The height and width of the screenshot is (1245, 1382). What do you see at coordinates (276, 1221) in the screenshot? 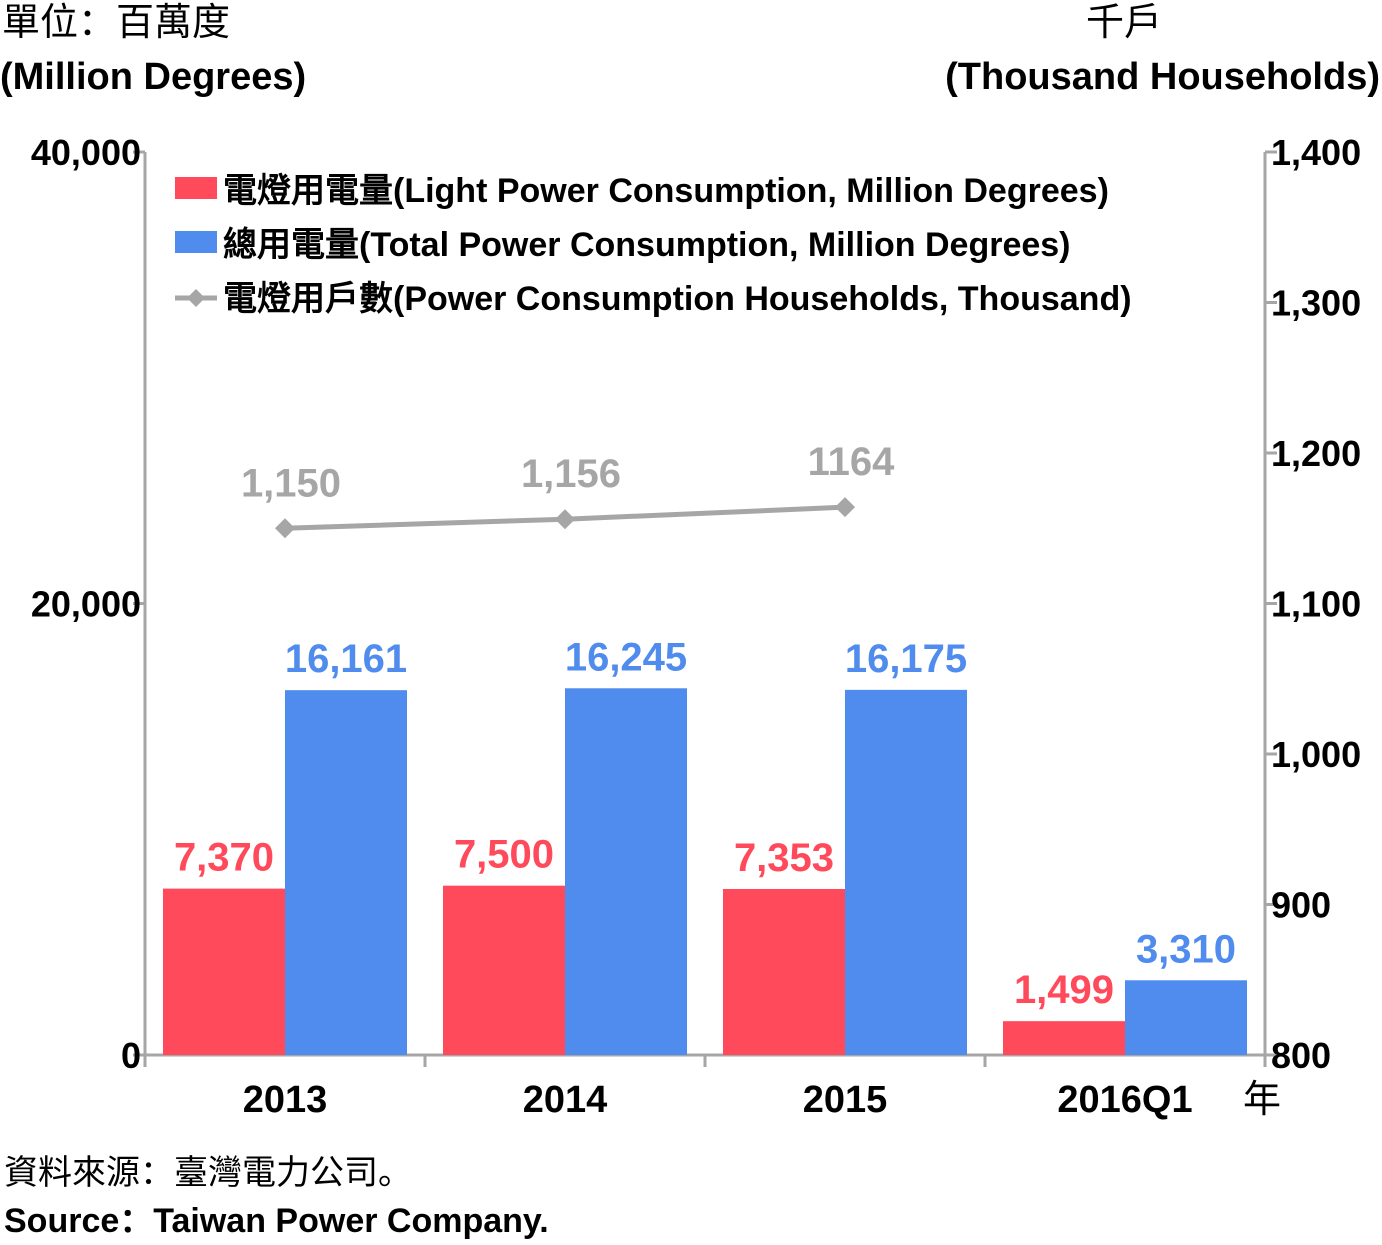
I see `source-en: Source：Taiwan Power Company.` at bounding box center [276, 1221].